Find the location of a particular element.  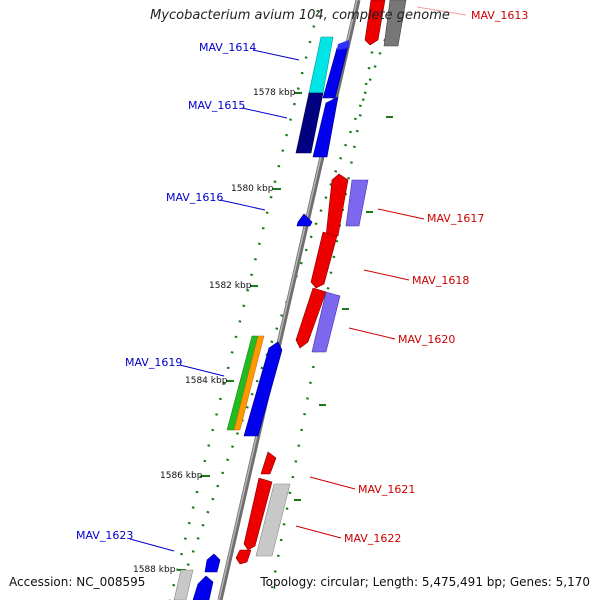

gene-label-mav1619: MAV_1619 is located at coordinates (153, 362).